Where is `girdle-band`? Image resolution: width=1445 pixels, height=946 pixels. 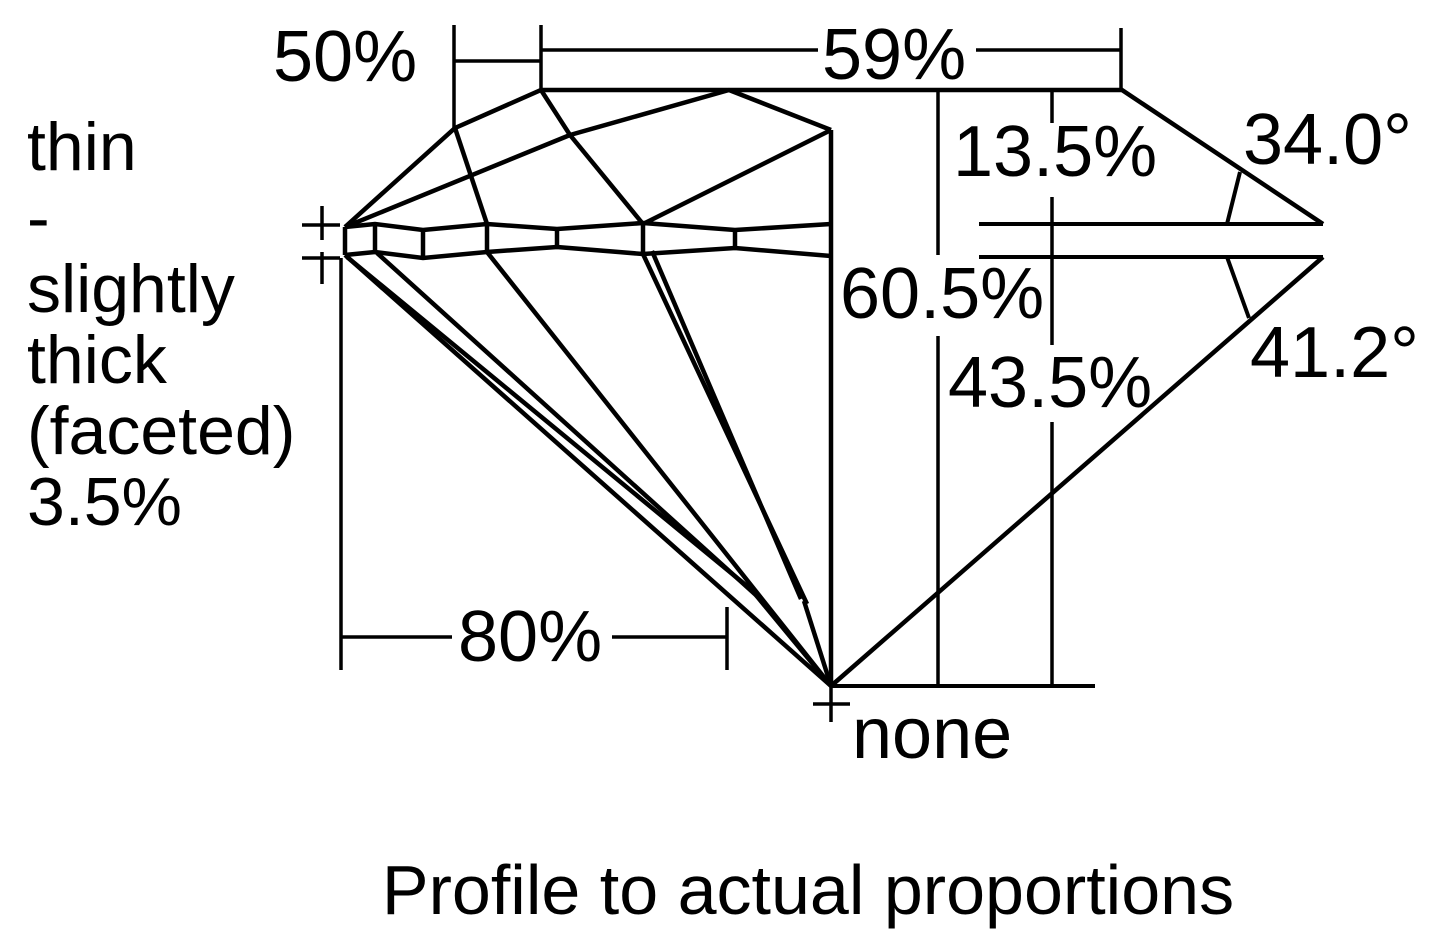
girdle-band is located at coordinates (587, 240).